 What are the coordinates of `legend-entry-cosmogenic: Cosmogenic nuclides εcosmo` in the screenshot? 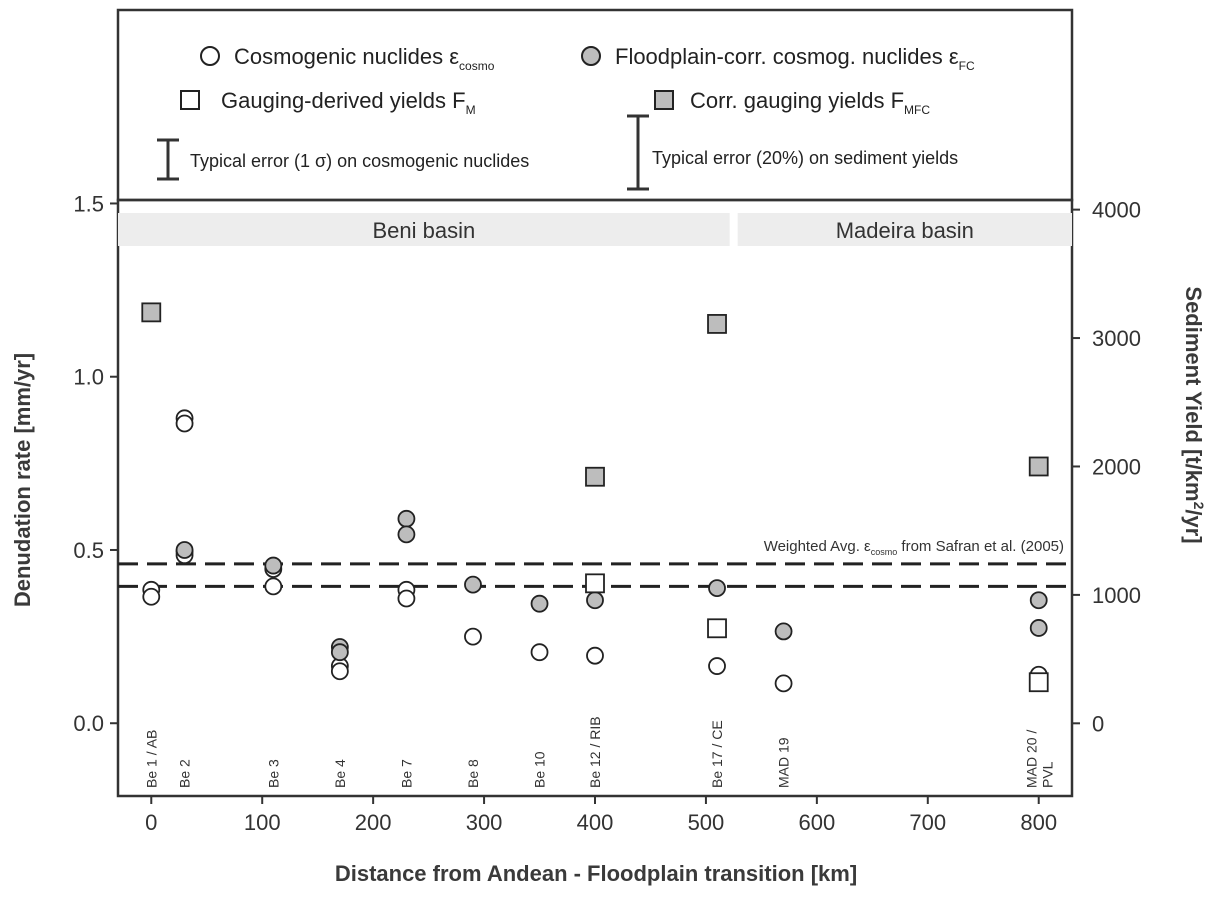 It's located at (347, 58).